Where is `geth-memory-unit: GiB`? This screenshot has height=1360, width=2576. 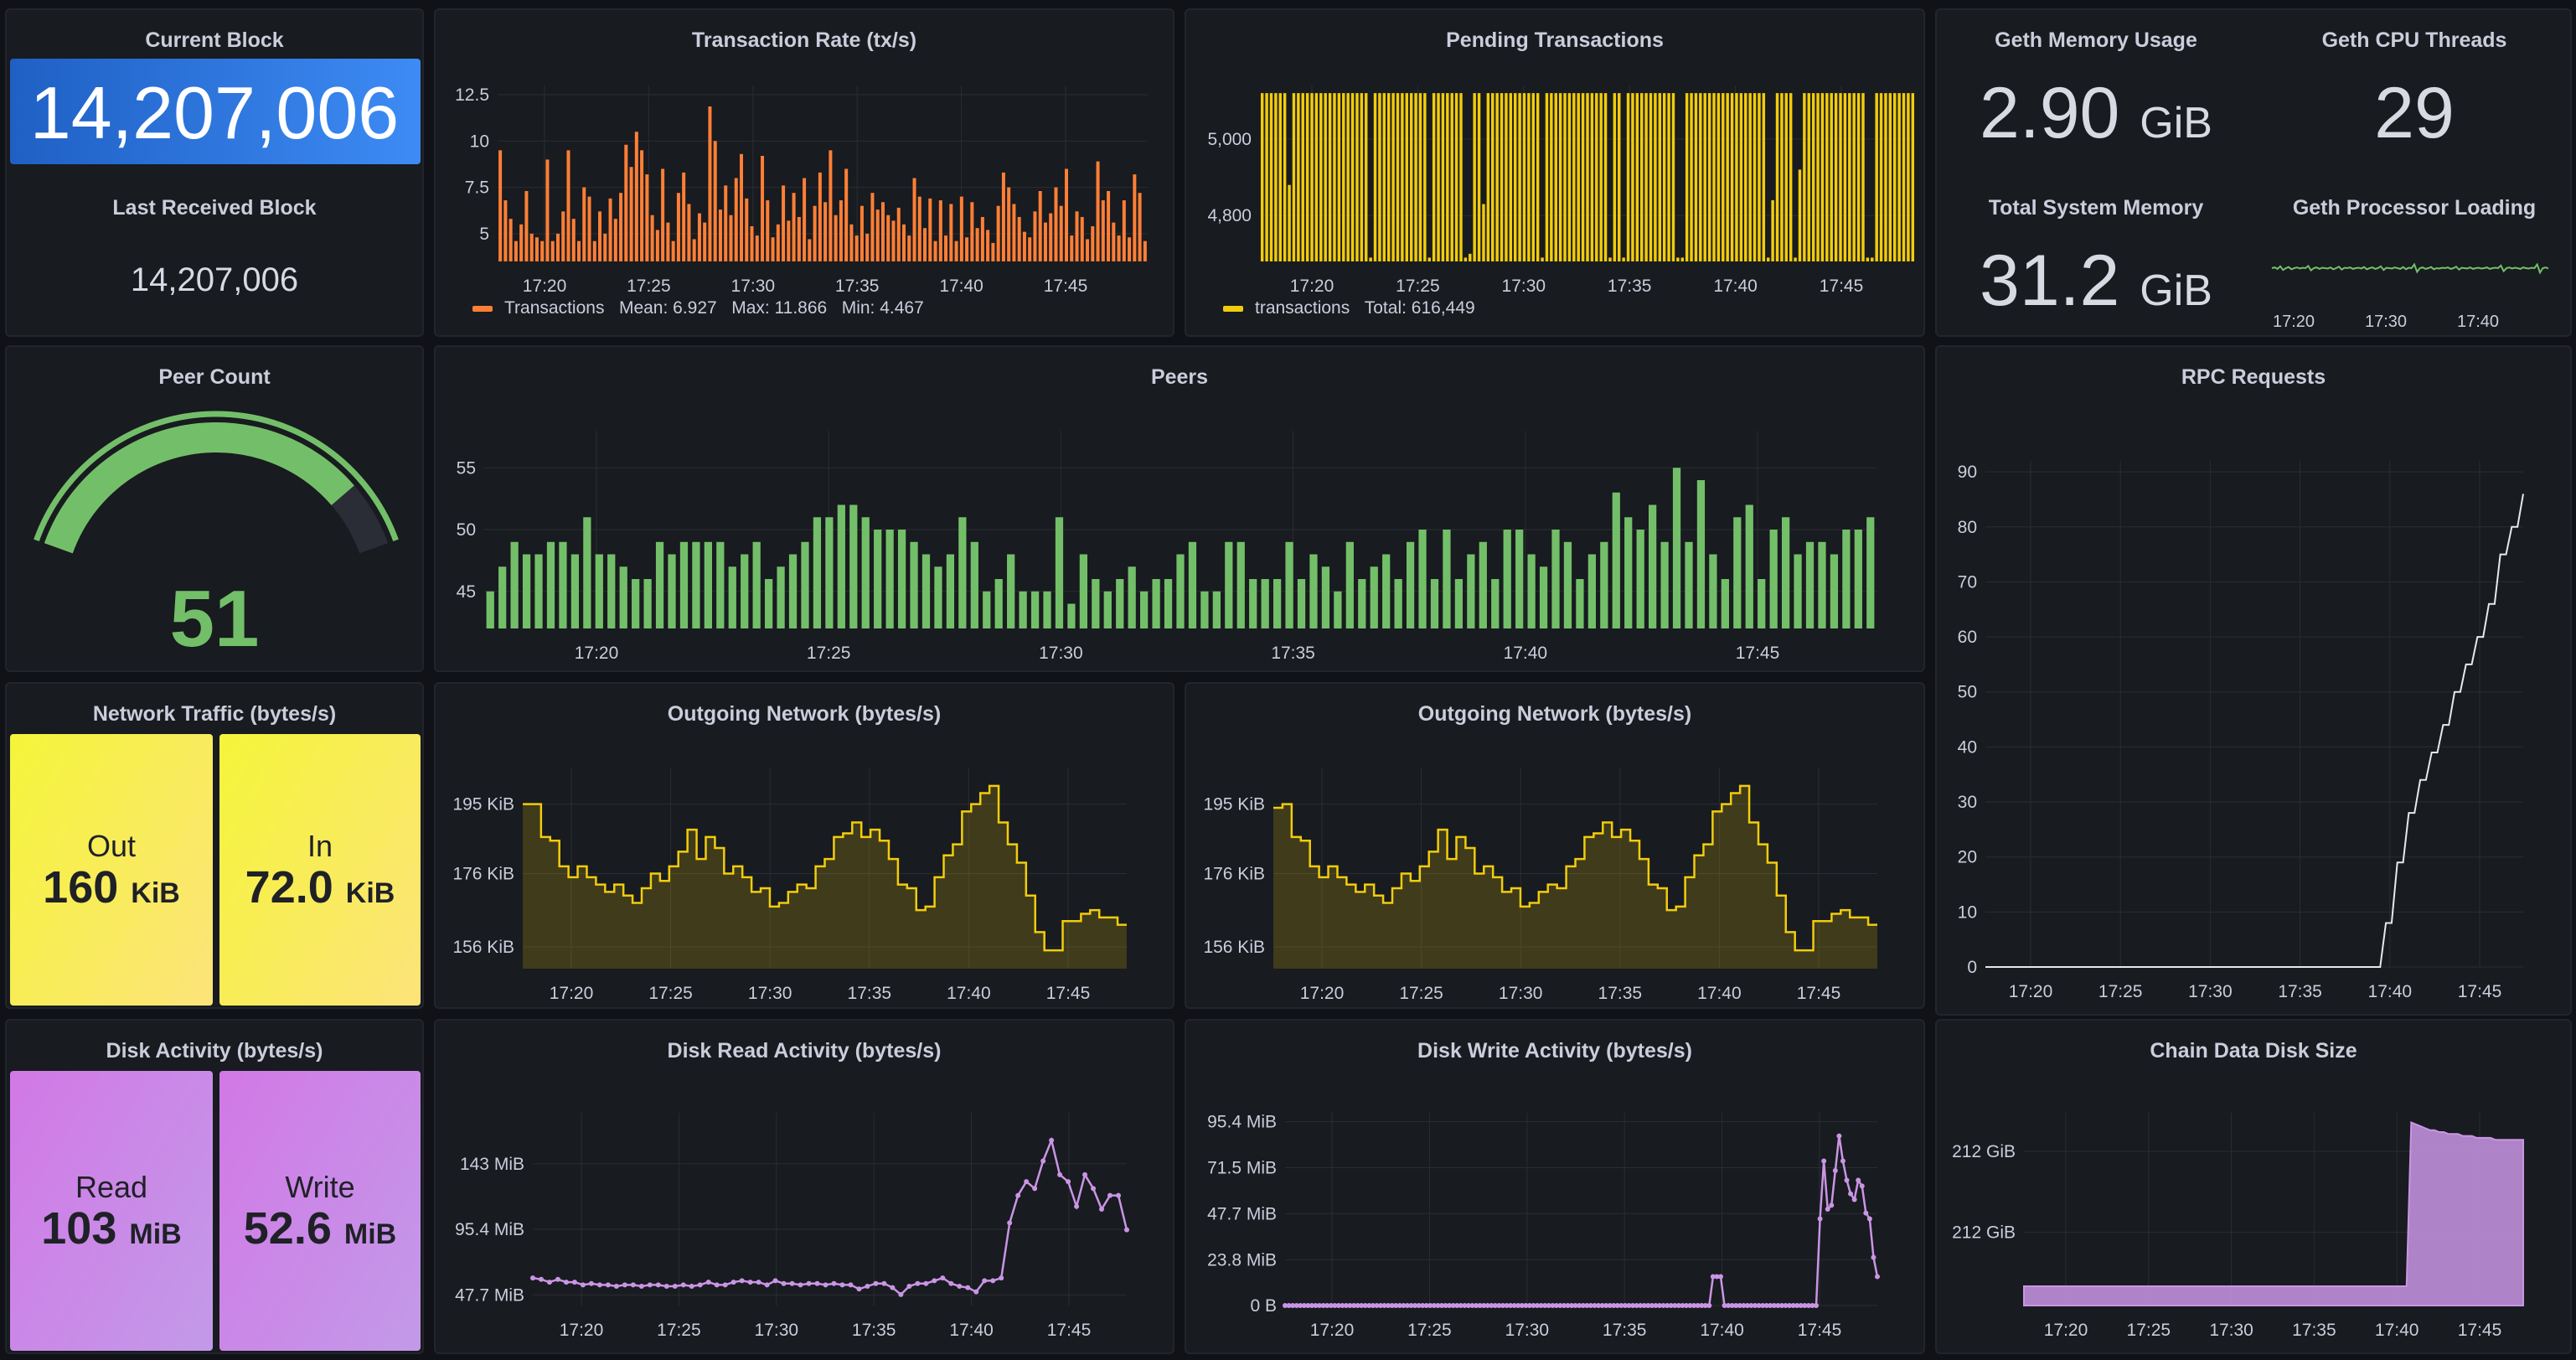
geth-memory-unit: GiB is located at coordinates (2176, 123).